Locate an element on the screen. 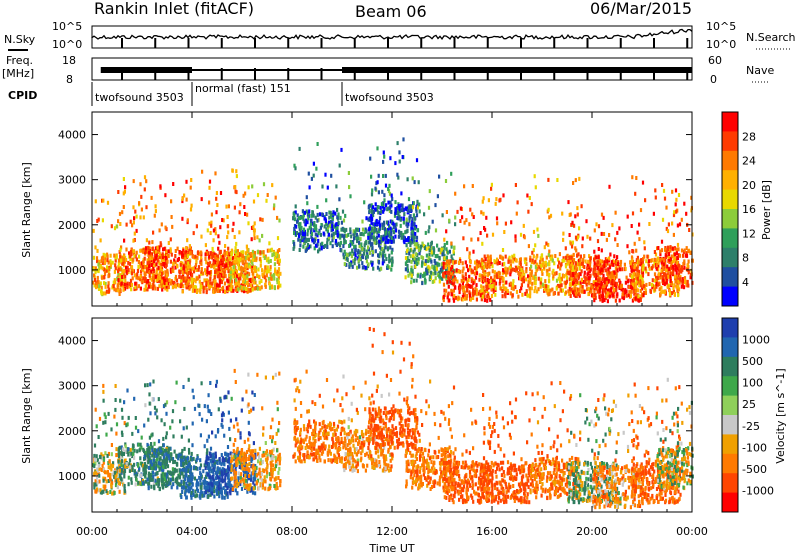 Image resolution: width=800 pixels, height=554 pixels. freq-tick-top: 18 is located at coordinates (69, 60).